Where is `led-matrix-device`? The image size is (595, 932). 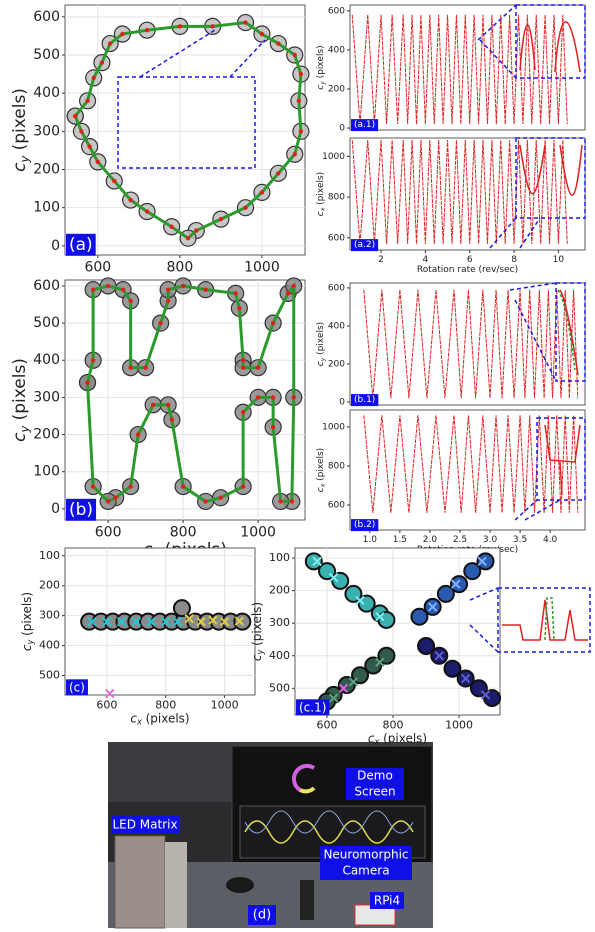
led-matrix-device is located at coordinates (140, 882).